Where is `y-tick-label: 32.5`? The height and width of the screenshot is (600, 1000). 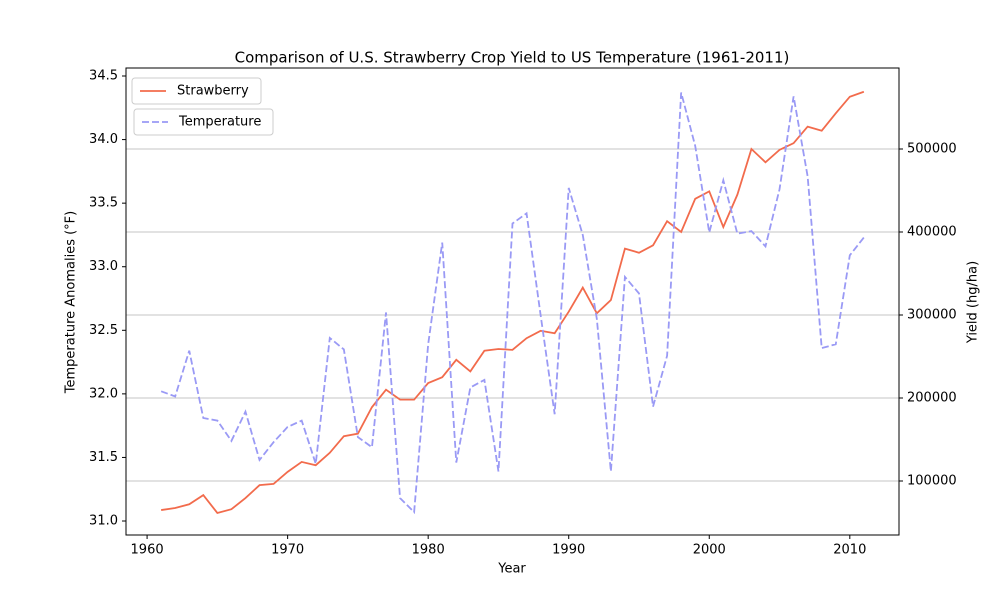 y-tick-label: 32.5 is located at coordinates (103, 330).